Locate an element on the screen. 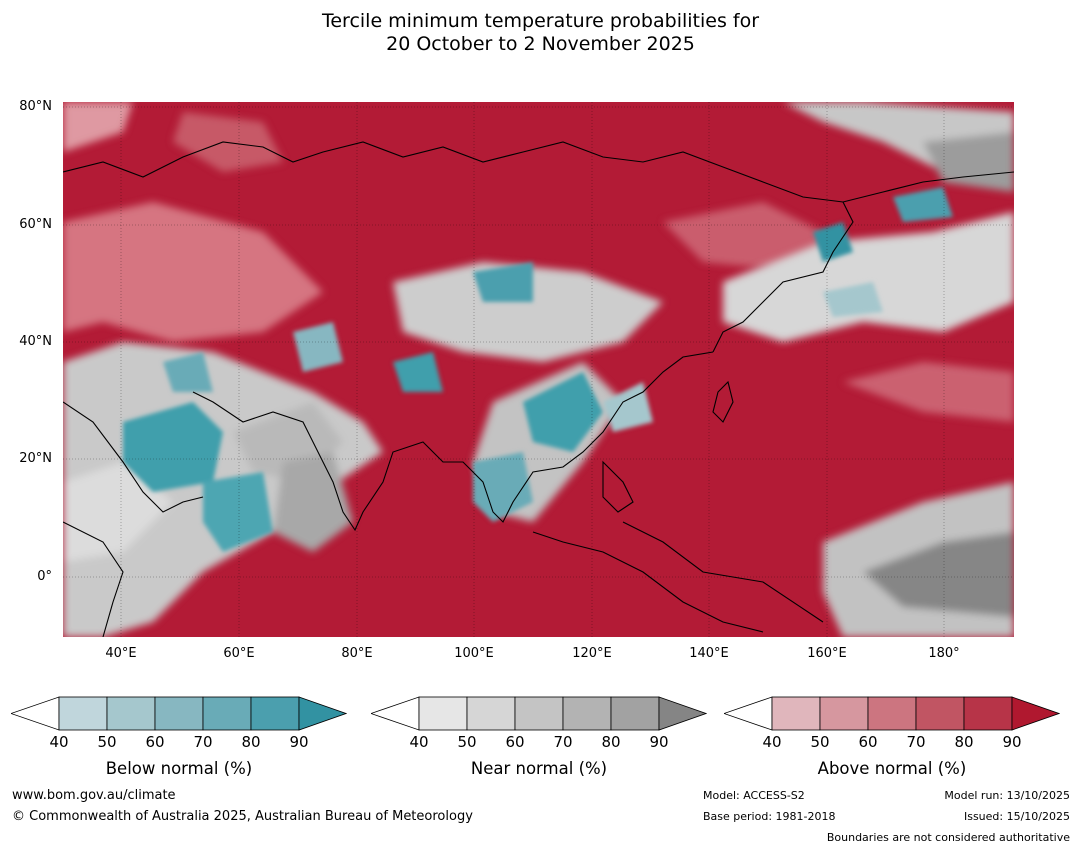  colorbar-near-high-arrow is located at coordinates (682, 713).